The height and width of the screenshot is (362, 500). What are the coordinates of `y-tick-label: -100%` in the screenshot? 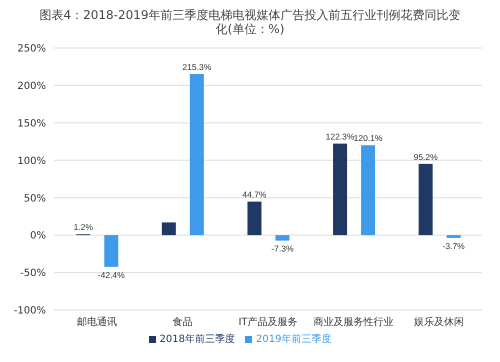 It's located at (30, 311).